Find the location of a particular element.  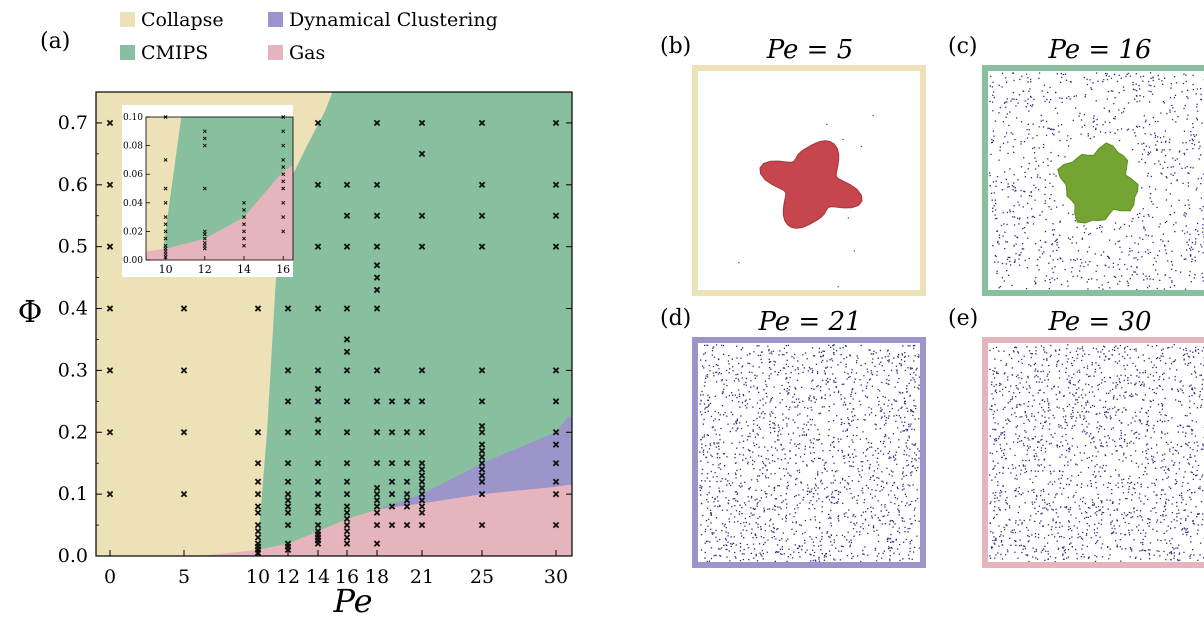

data-point is located at coordinates (422, 469).